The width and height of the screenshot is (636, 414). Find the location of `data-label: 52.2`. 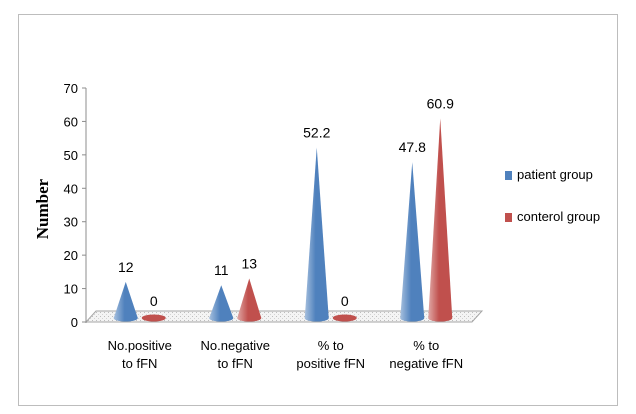

data-label: 52.2 is located at coordinates (316, 133).